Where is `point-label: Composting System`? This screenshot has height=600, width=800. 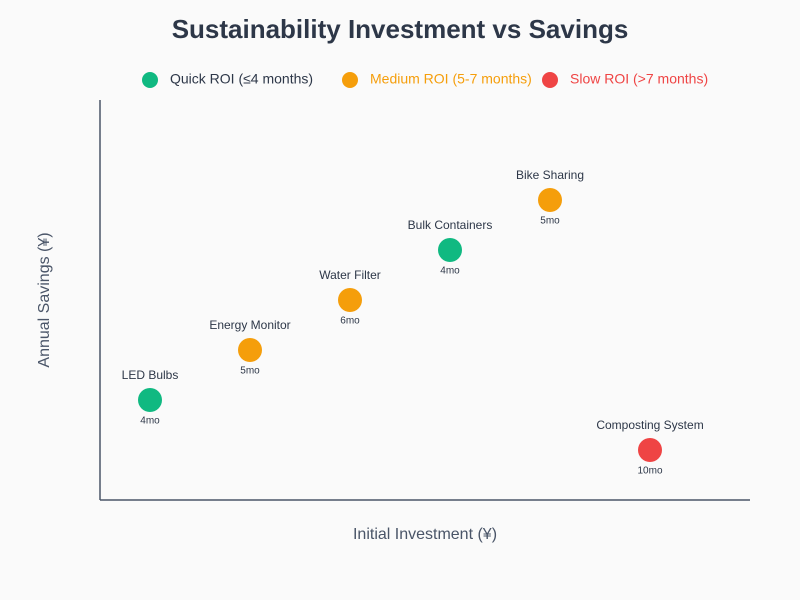 point-label: Composting System is located at coordinates (649, 425).